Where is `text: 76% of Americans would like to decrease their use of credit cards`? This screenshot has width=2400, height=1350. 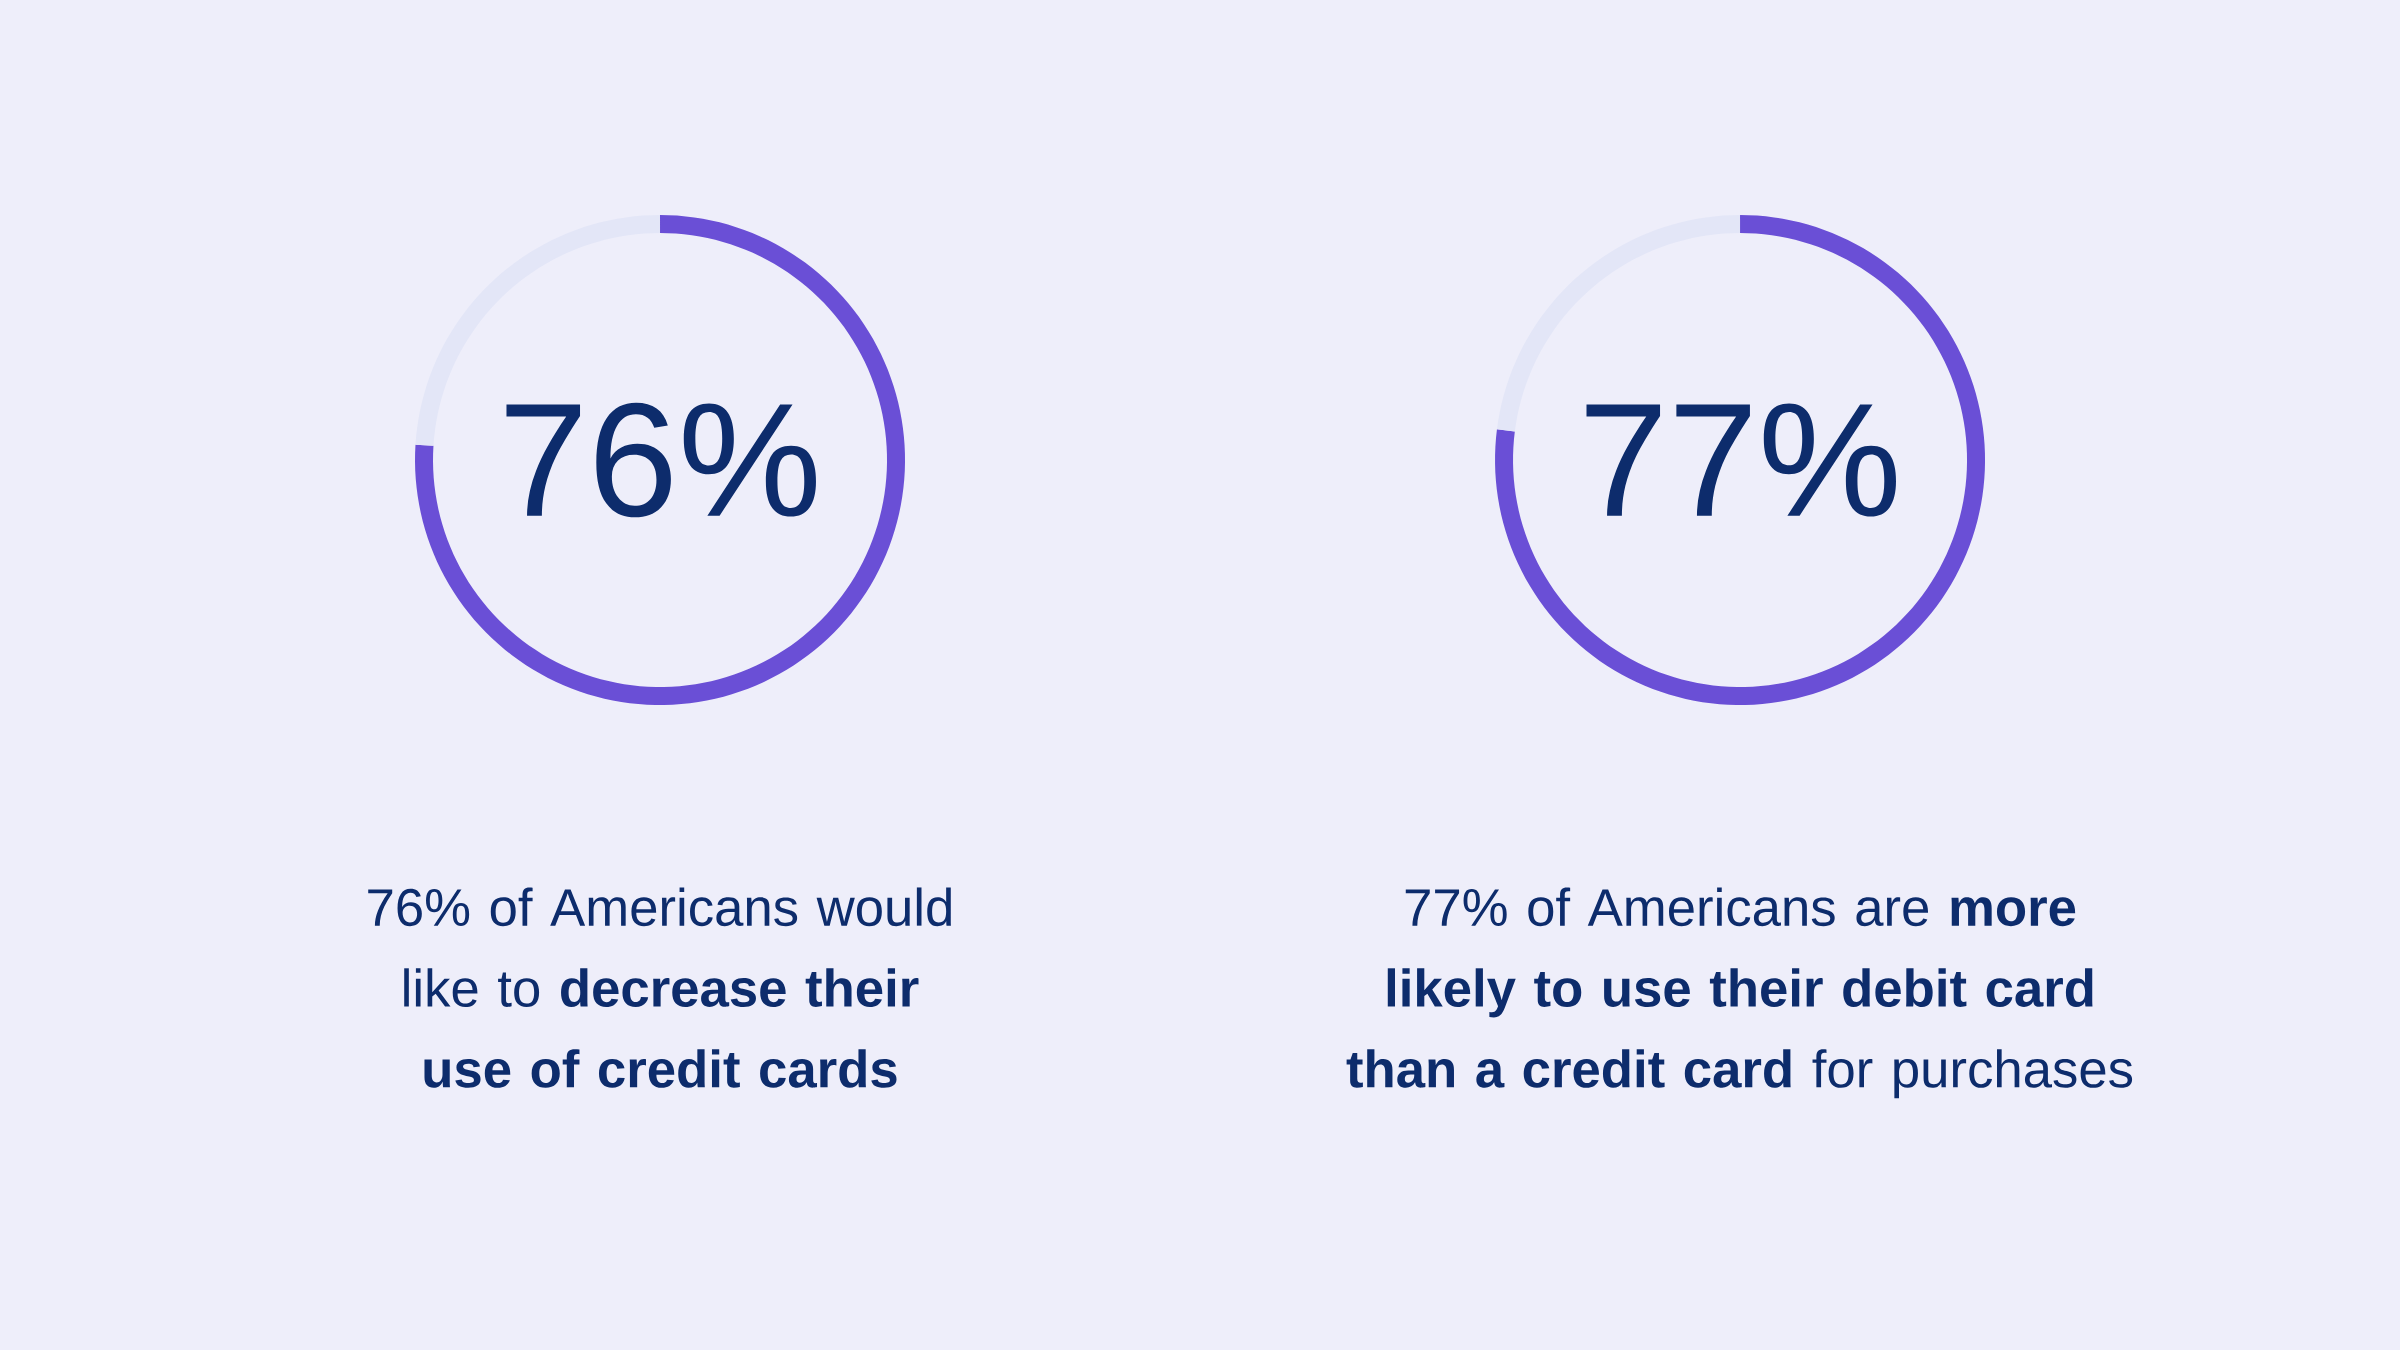 text: 76% of Americans would like to decrease their use of credit cards is located at coordinates (659, 987).